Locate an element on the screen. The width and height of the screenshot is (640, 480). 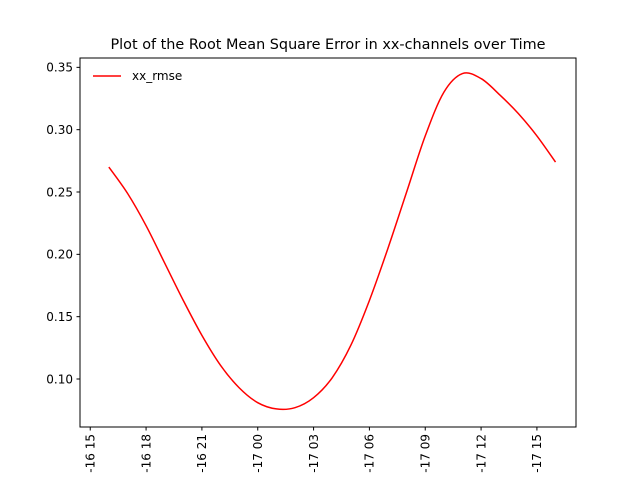
x-tick-label: -17 00 is located at coordinates (258, 453).